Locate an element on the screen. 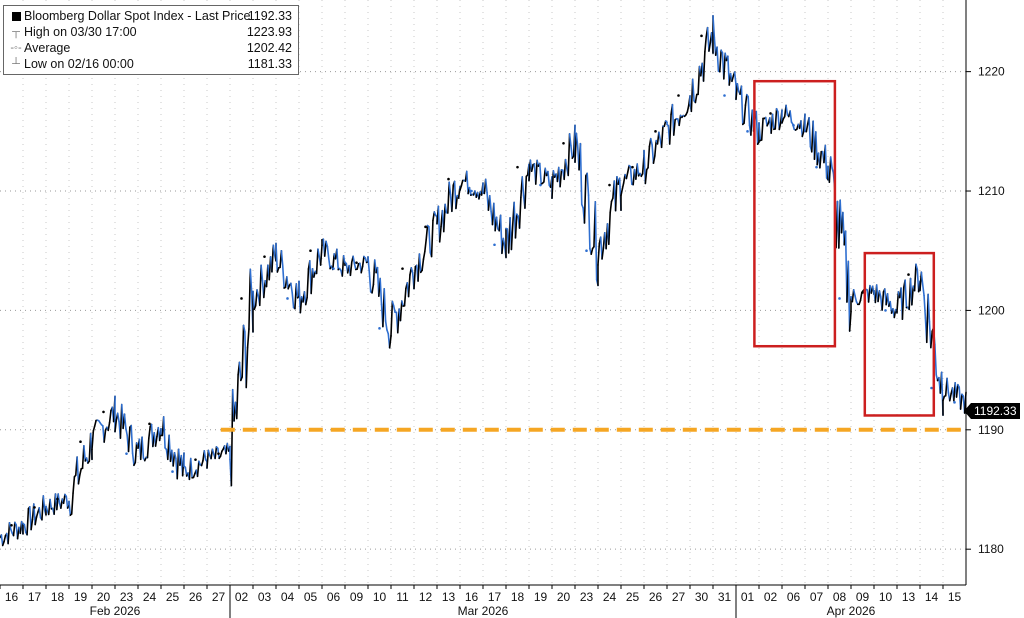 The height and width of the screenshot is (618, 1024). highlight-box is located at coordinates (899, 334).